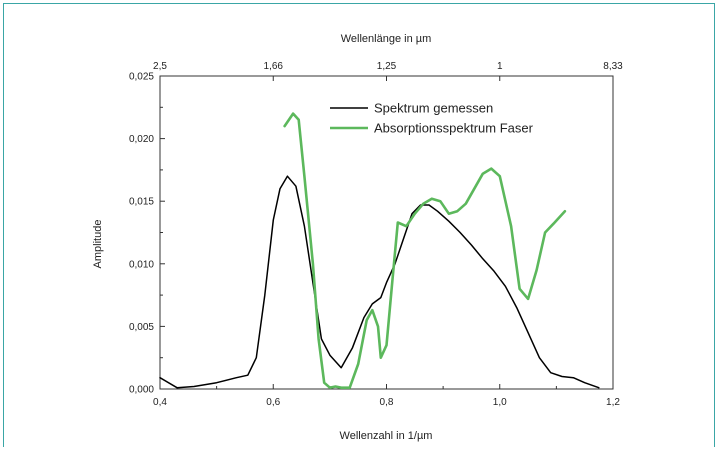 Image resolution: width=719 pixels, height=450 pixels. Describe the element at coordinates (160, 66) in the screenshot. I see `top-tick-label: 2,5` at that location.